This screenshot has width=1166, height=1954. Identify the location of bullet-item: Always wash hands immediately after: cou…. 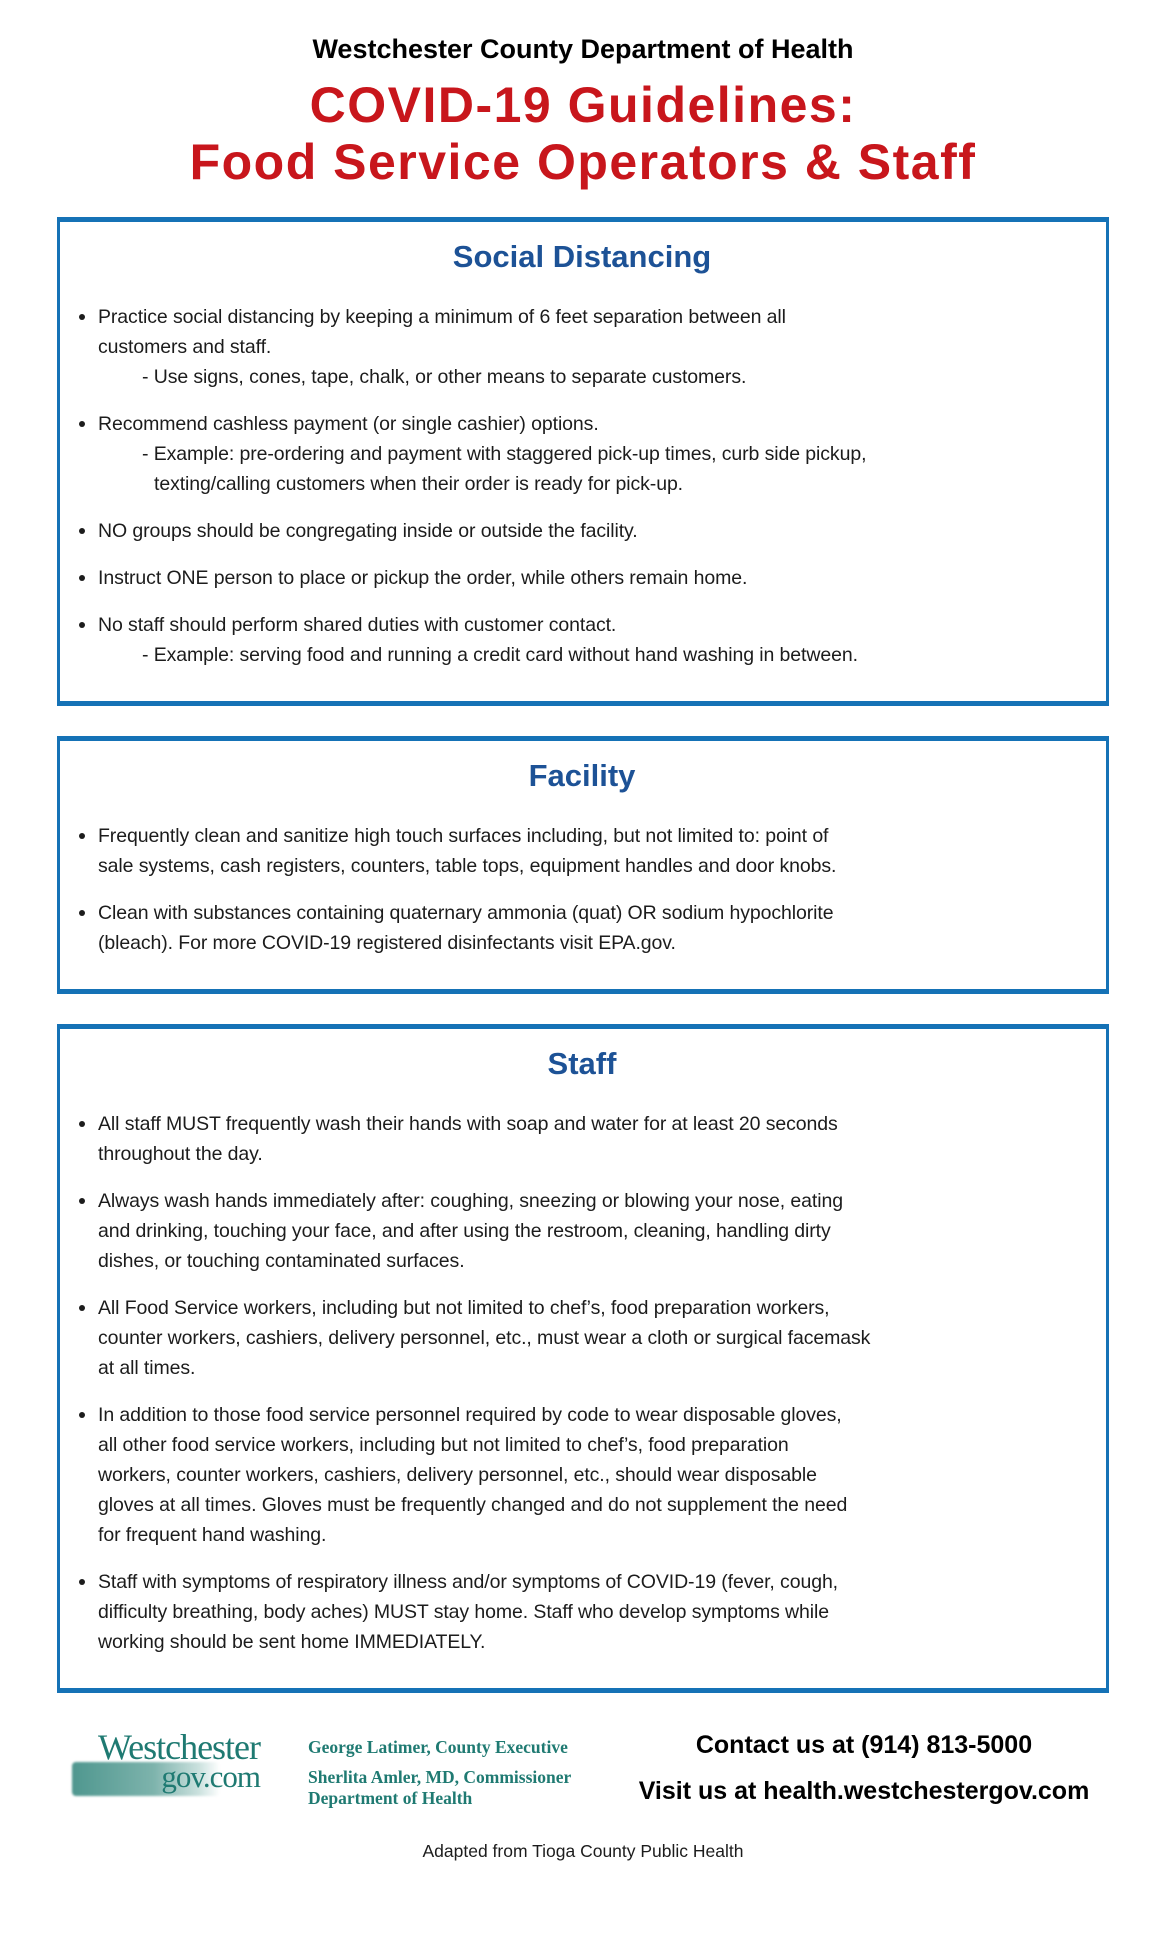
(582, 1231).